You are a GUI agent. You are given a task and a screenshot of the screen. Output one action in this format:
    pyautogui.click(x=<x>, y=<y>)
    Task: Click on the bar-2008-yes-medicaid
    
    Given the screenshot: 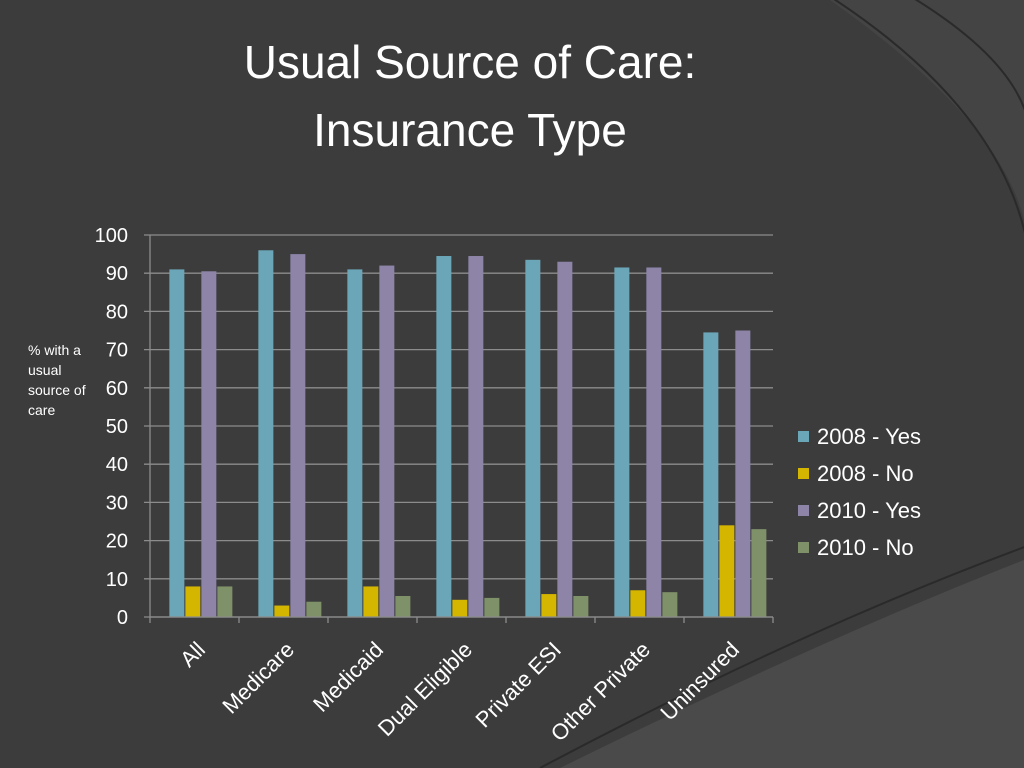 What is the action you would take?
    pyautogui.click(x=355, y=443)
    